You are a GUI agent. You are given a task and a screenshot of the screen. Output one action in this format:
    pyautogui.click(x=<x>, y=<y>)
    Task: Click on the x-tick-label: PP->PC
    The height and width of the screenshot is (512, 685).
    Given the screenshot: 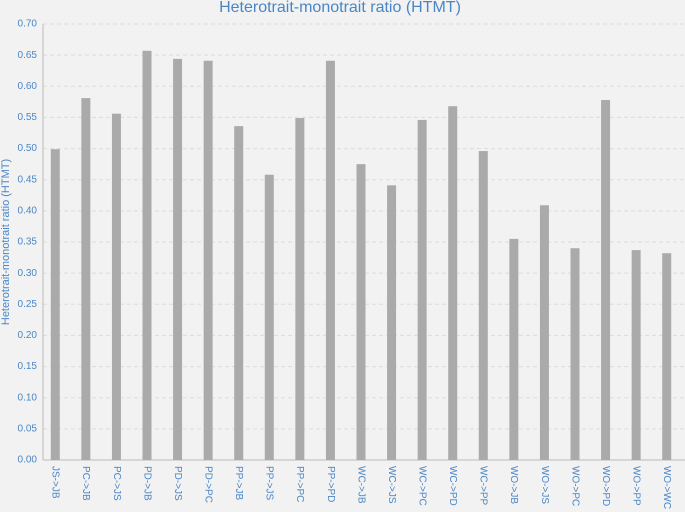 What is the action you would take?
    pyautogui.click(x=299, y=484)
    